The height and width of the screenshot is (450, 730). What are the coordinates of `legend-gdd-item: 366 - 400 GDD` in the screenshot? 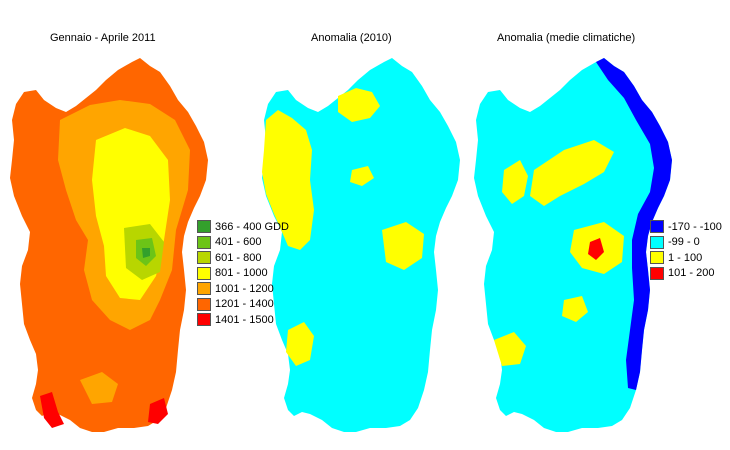 It's located at (243, 227).